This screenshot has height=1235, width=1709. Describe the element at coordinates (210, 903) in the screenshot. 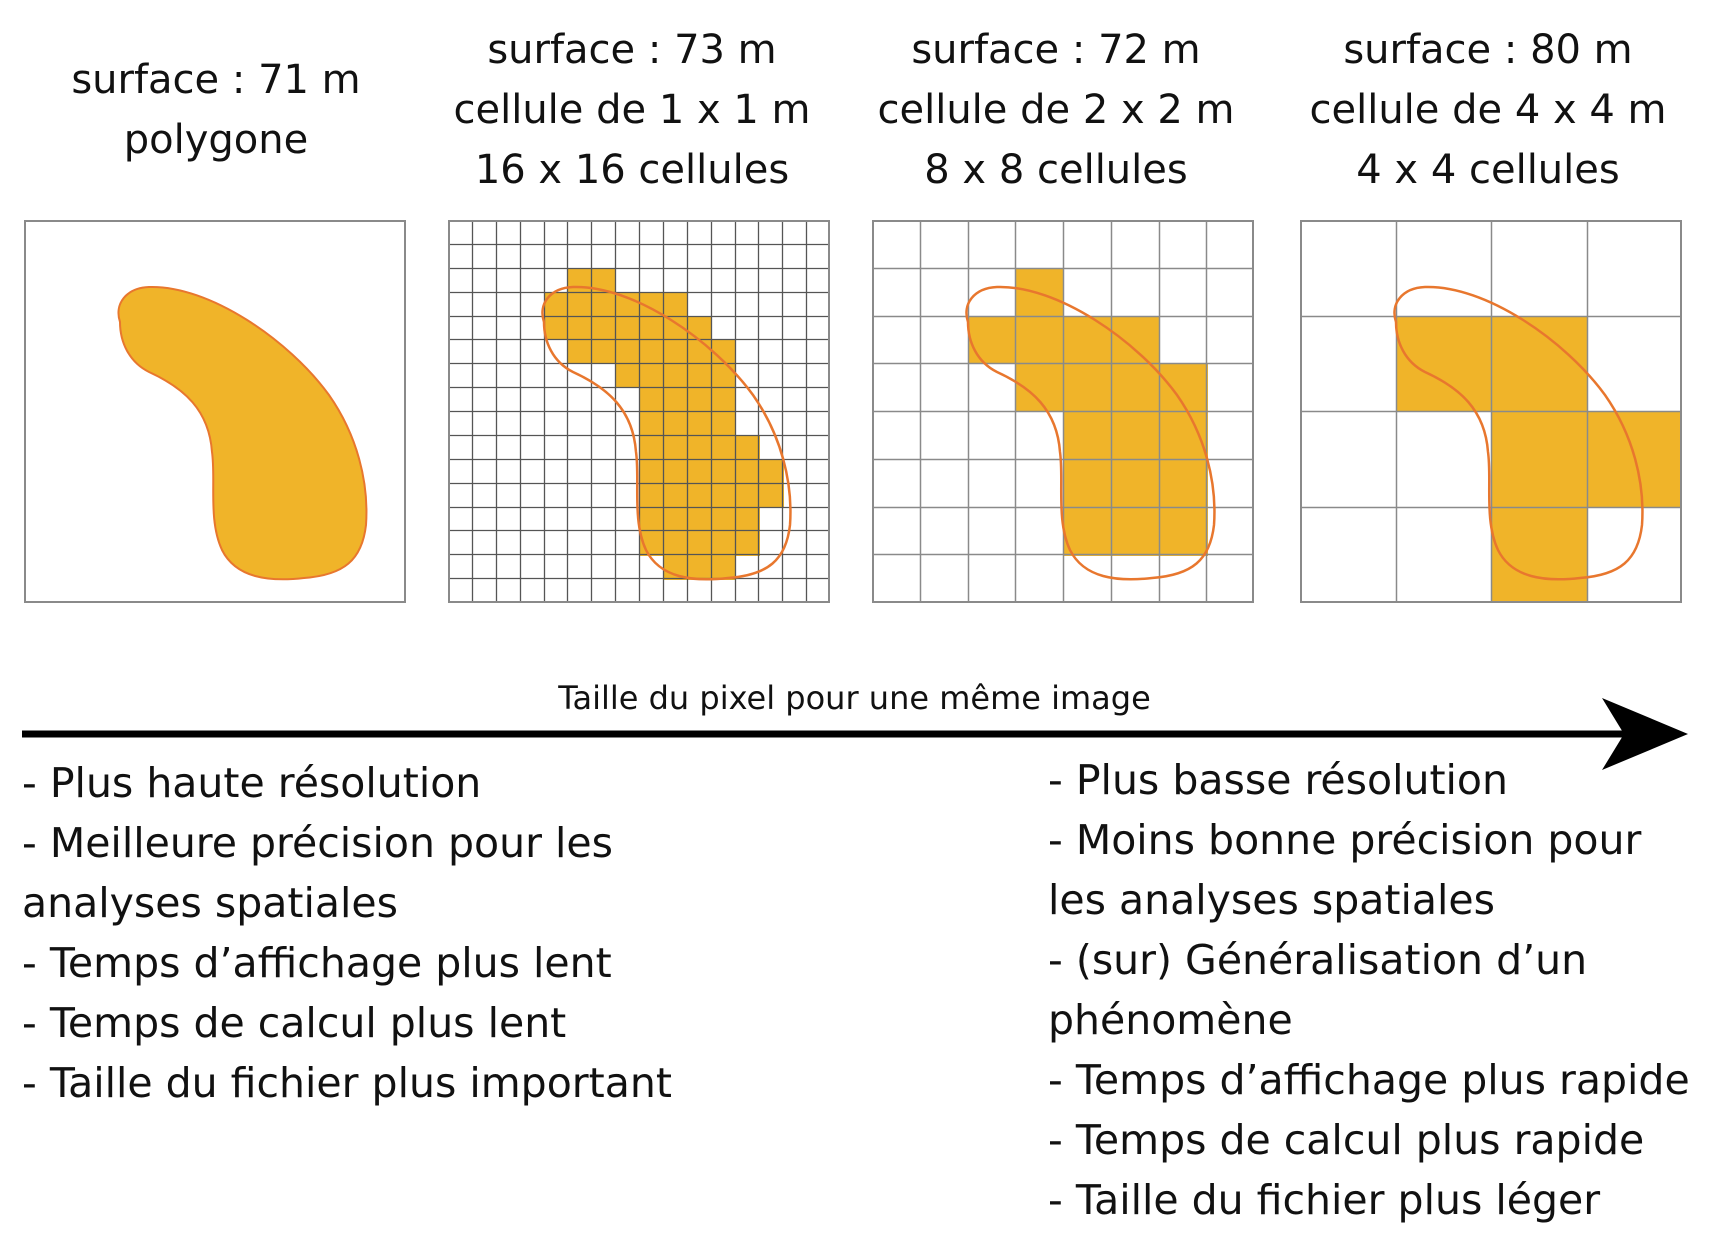

I see `list-item: analyses spatiales` at that location.